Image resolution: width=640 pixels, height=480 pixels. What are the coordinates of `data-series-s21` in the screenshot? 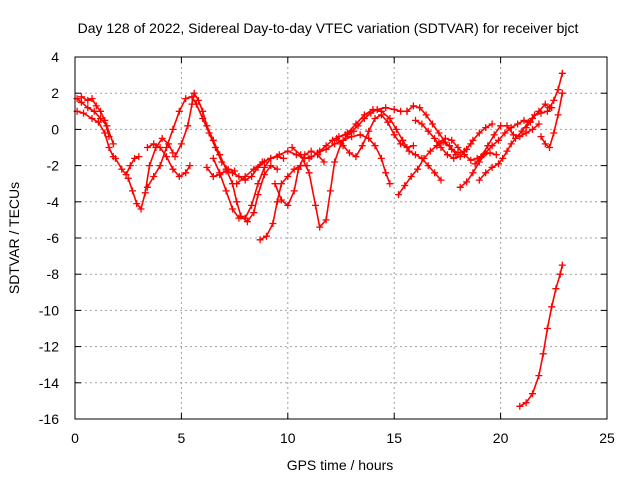 It's located at (454, 139).